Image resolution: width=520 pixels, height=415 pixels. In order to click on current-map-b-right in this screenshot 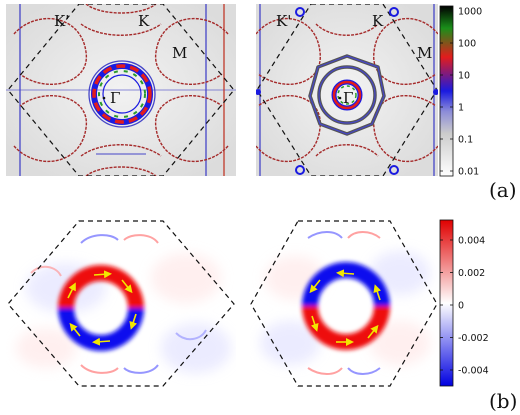, I will do `click(344, 303)`.